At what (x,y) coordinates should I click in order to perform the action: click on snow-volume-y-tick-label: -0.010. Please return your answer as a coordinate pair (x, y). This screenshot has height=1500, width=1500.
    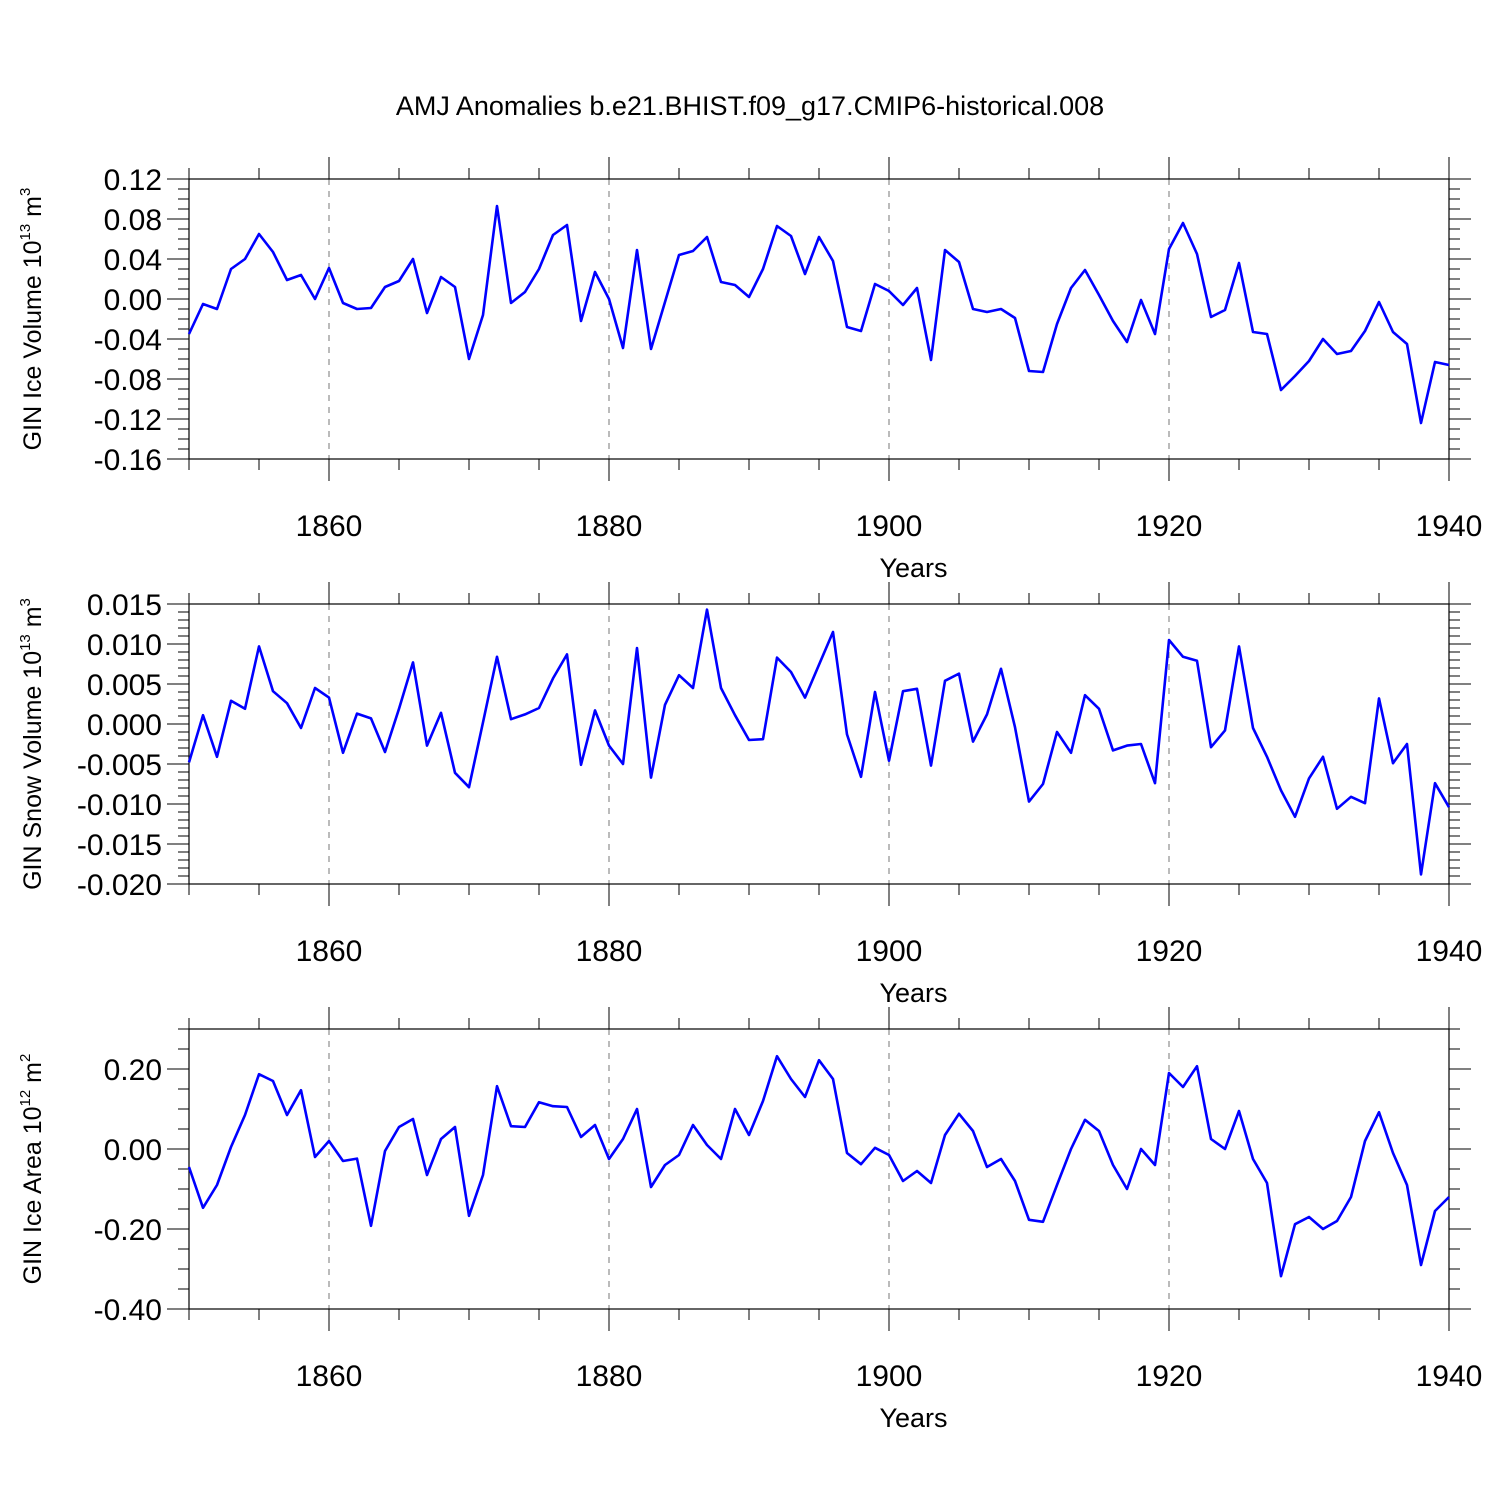
    Looking at the image, I should click on (119, 805).